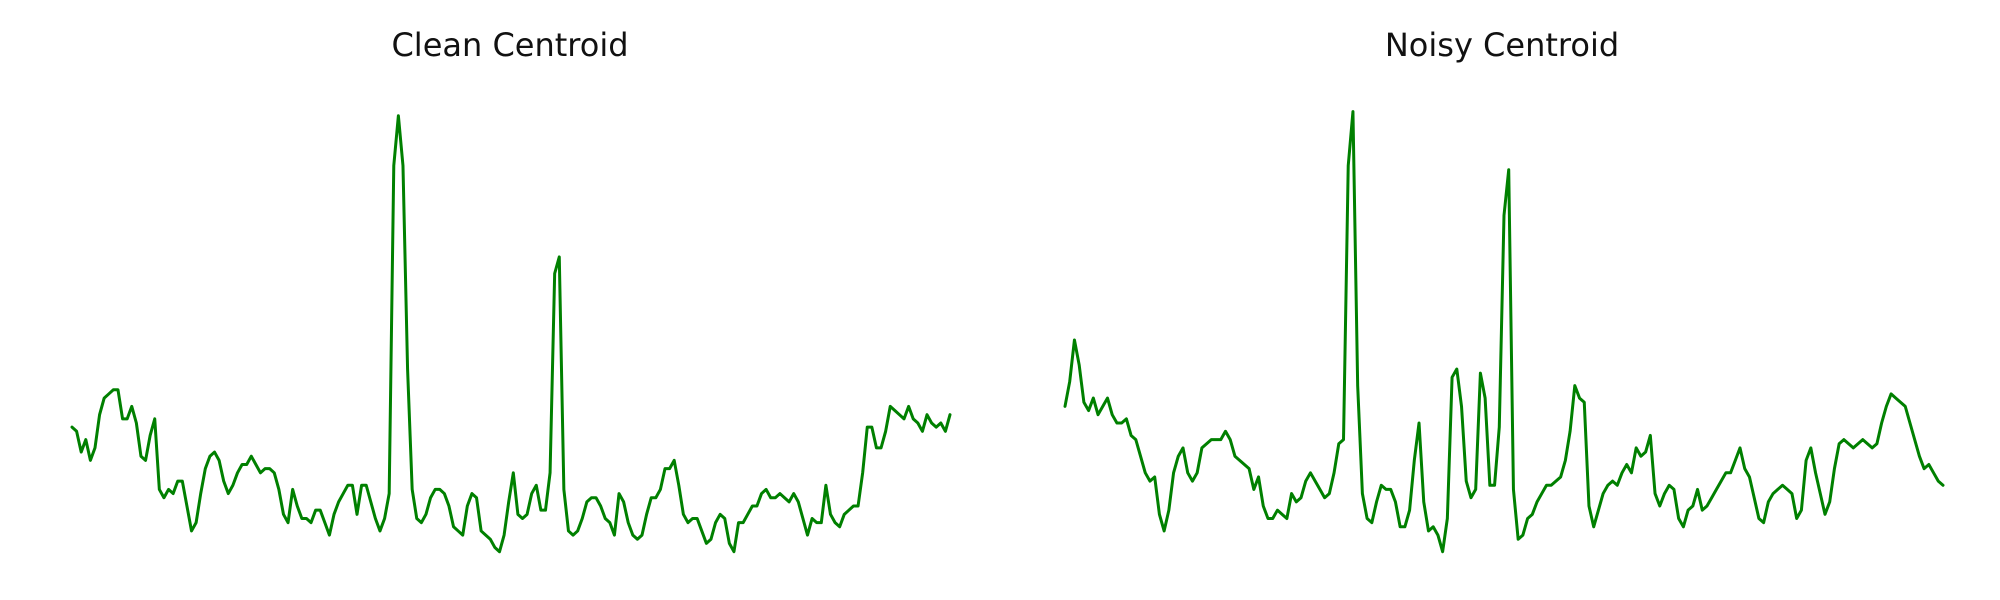  What do you see at coordinates (1502, 45) in the screenshot?
I see `chart-title-noisy-centroid: Noisy Centroid` at bounding box center [1502, 45].